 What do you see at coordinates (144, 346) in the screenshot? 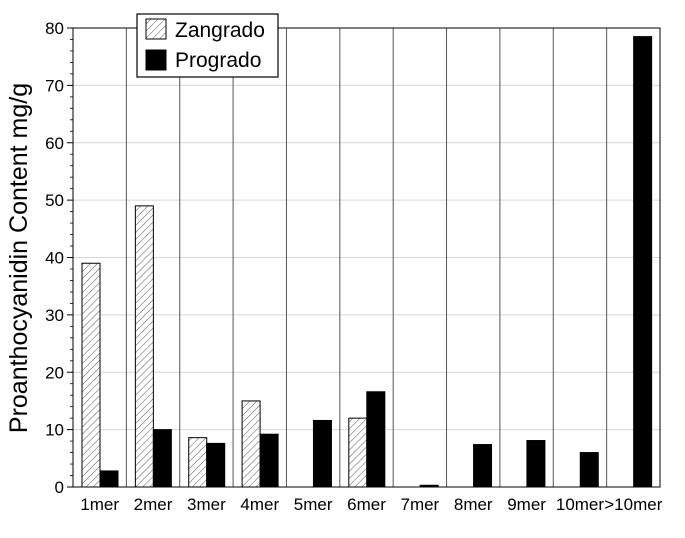
I see `bar-zangrado-2mer` at bounding box center [144, 346].